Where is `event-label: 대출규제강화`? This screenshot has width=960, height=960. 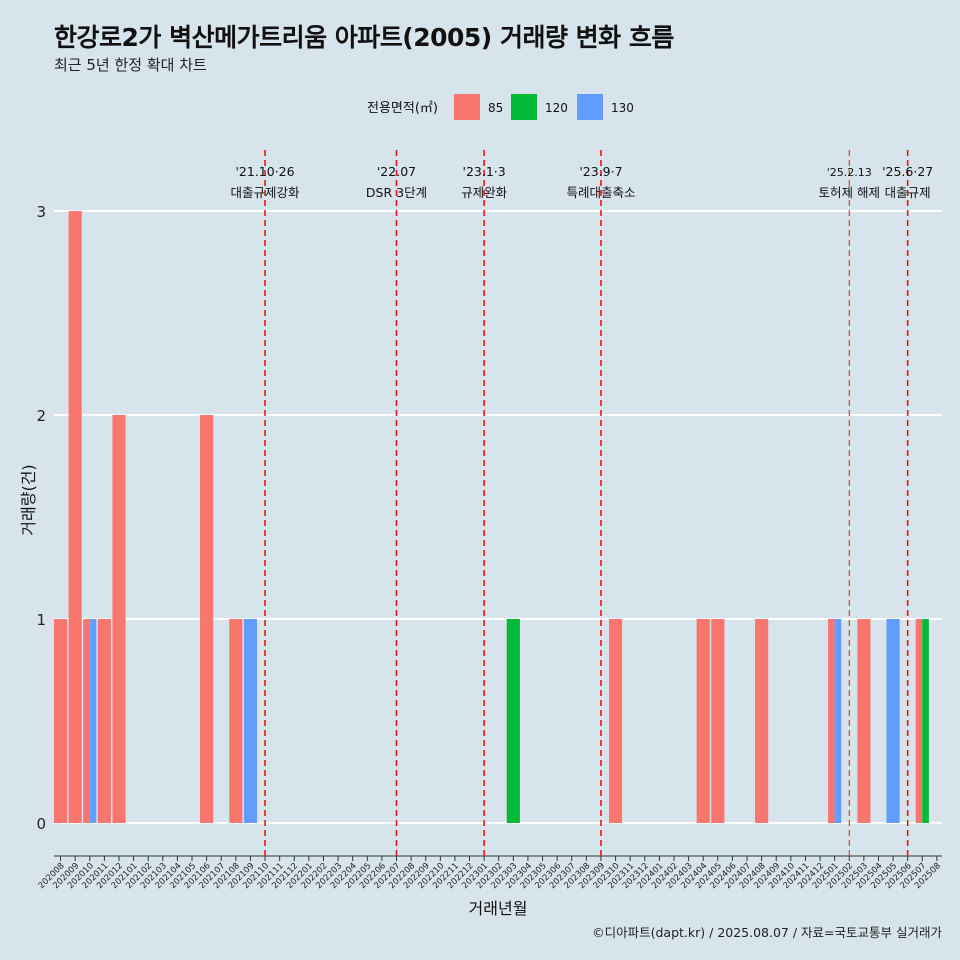 event-label: 대출규제강화 is located at coordinates (266, 192).